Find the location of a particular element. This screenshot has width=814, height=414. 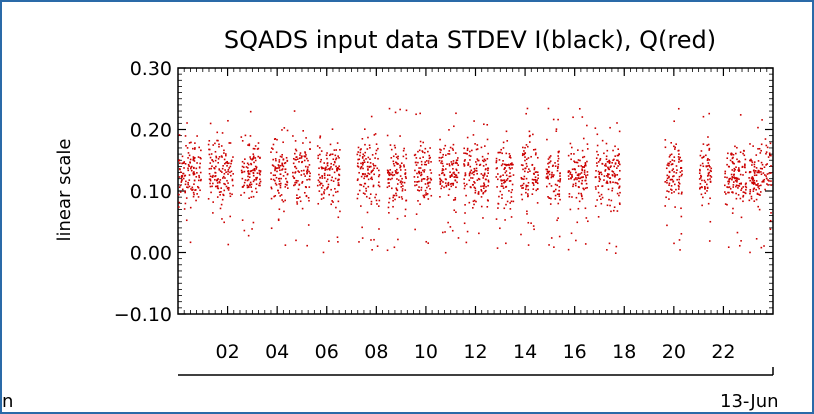

x-tick-label: 22 is located at coordinates (723, 352).